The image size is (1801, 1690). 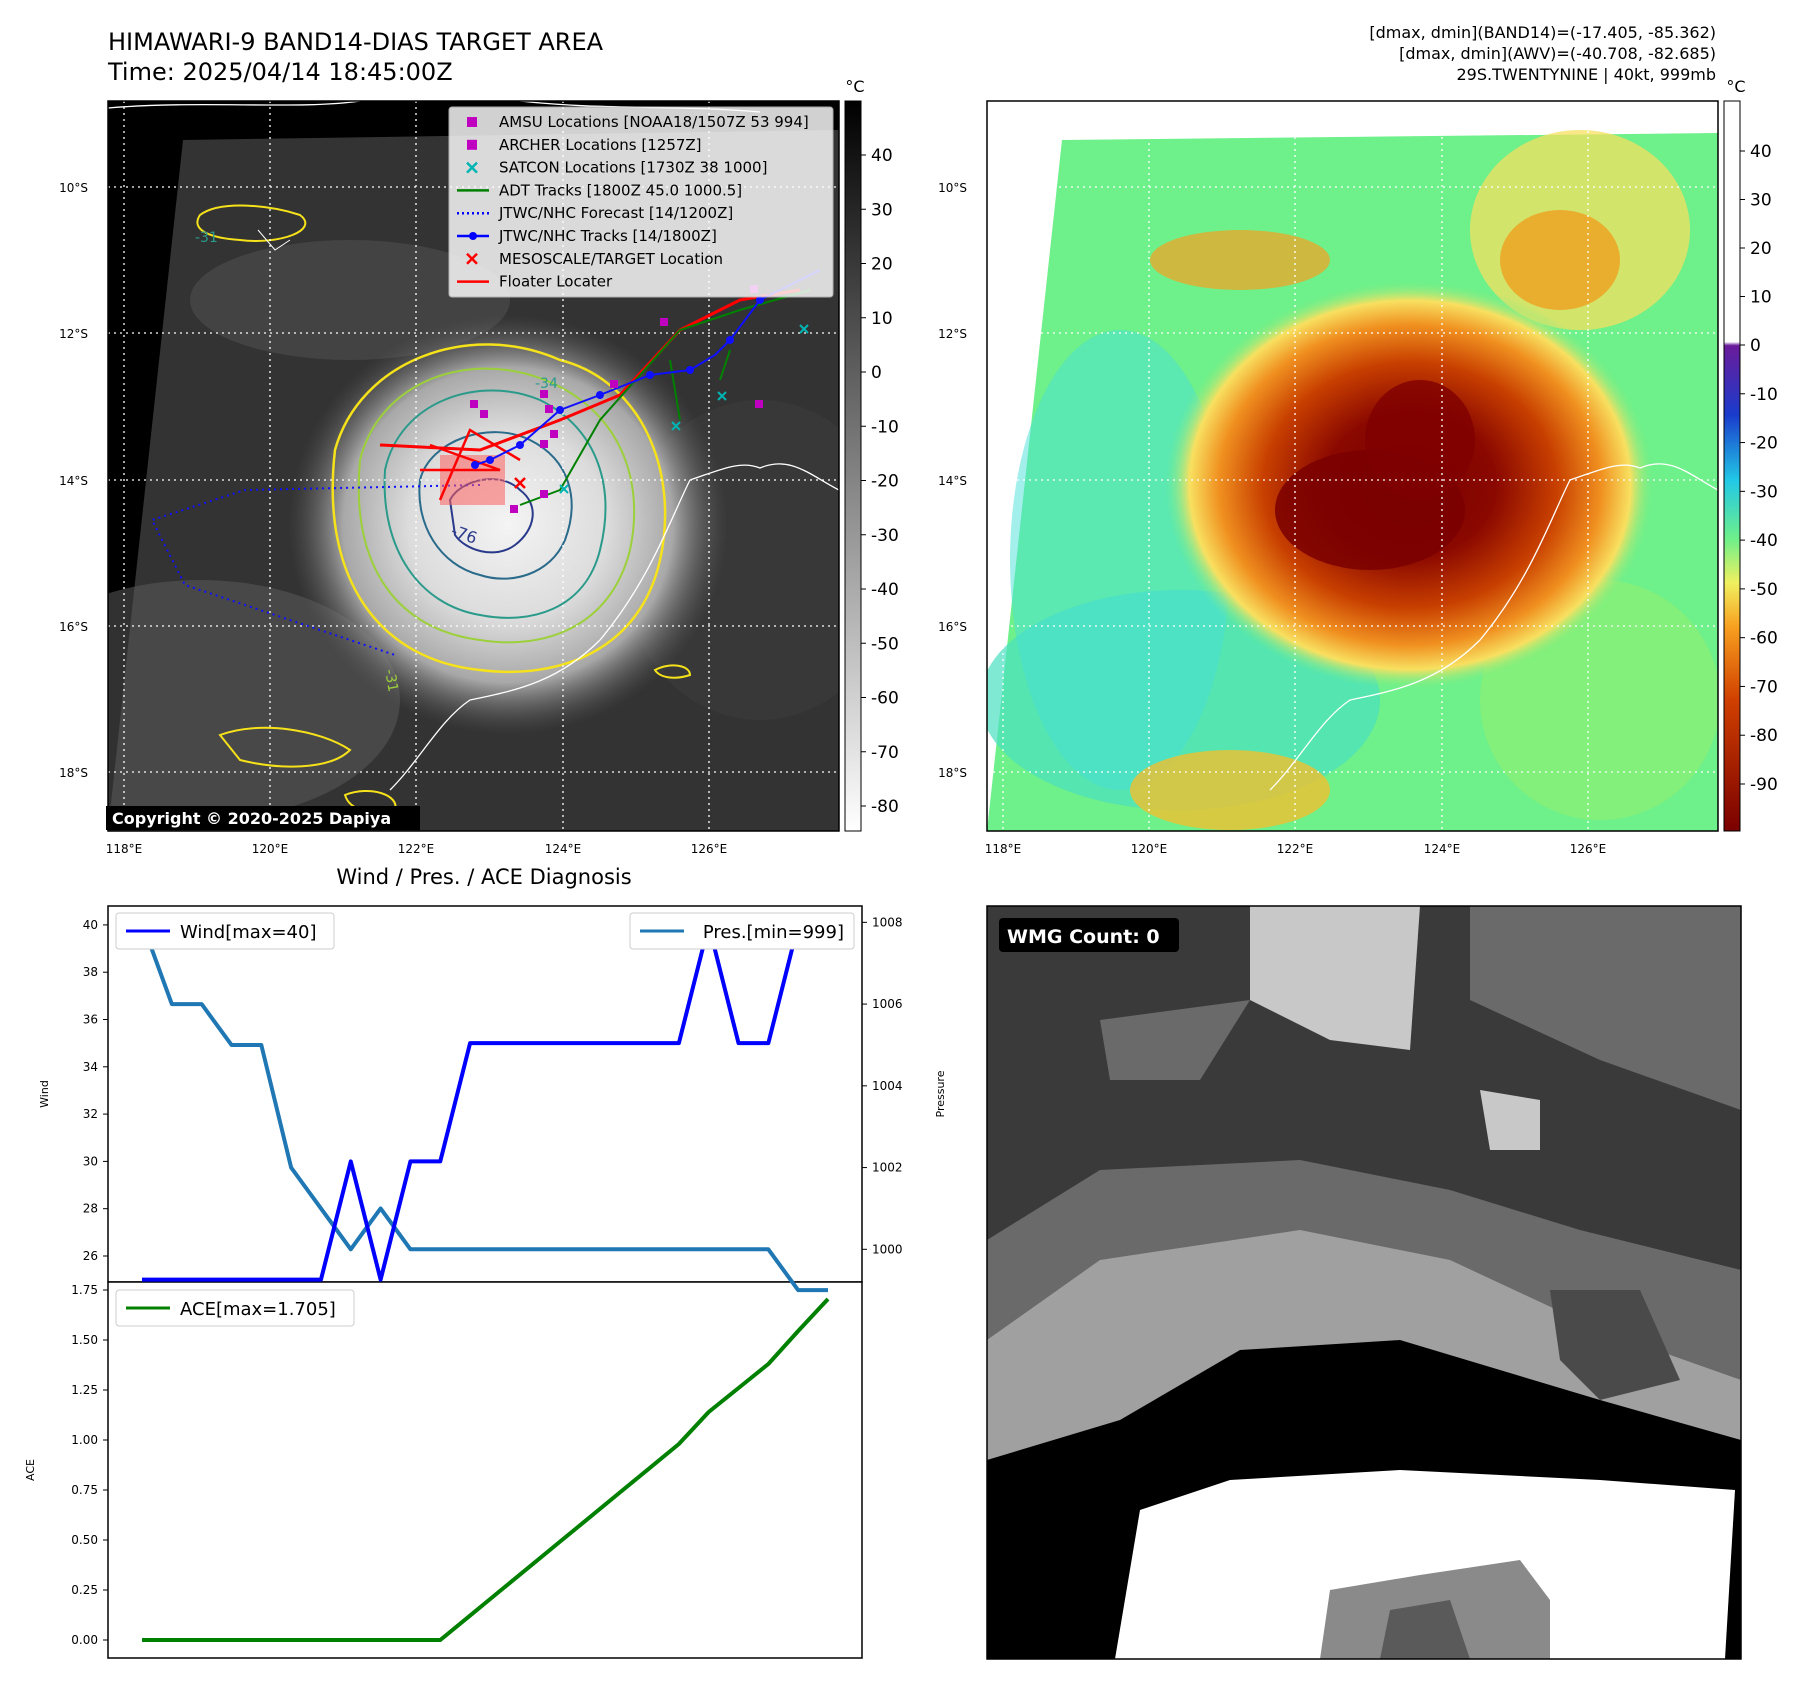 I want to click on ace-axis-label: ACE, so click(x=30, y=1470).